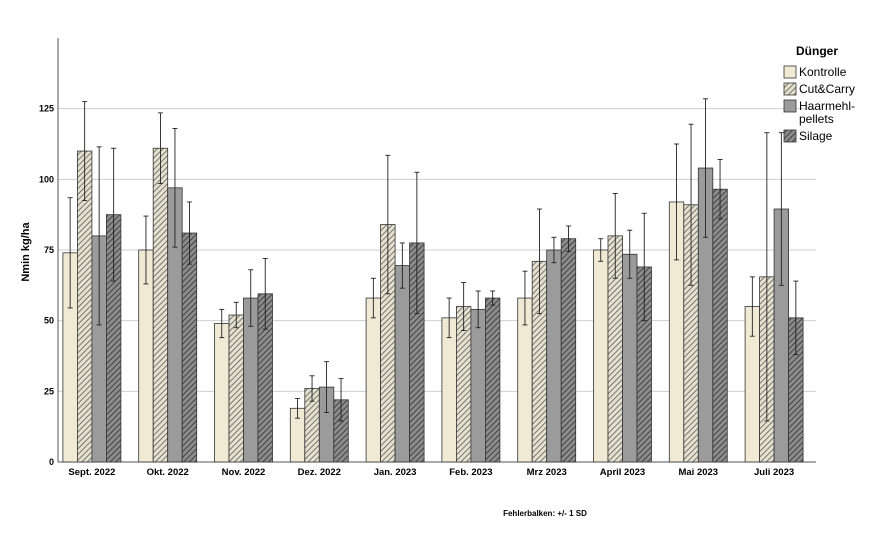  Describe the element at coordinates (49, 391) in the screenshot. I see `y-tick-label: 25` at that location.